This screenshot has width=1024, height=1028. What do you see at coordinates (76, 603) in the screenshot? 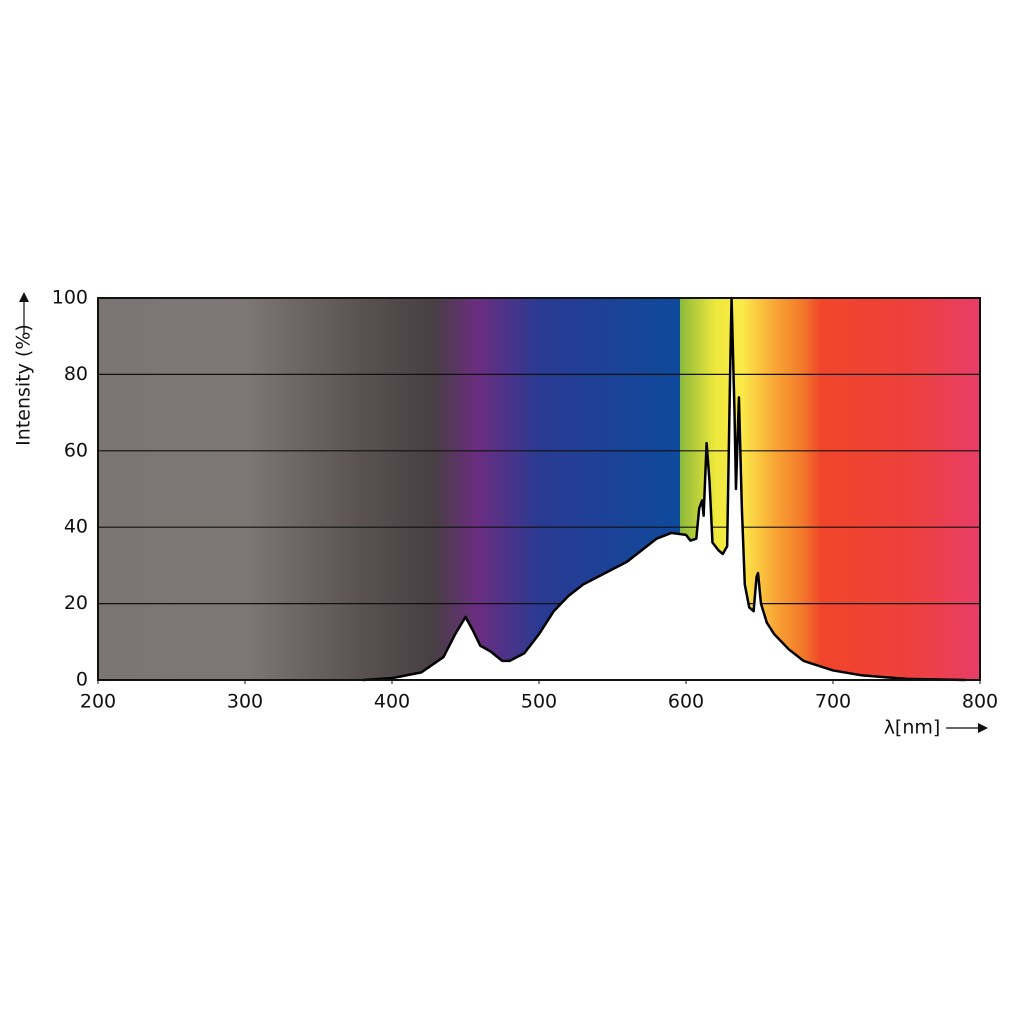
I see `y-tick-label: 20` at bounding box center [76, 603].